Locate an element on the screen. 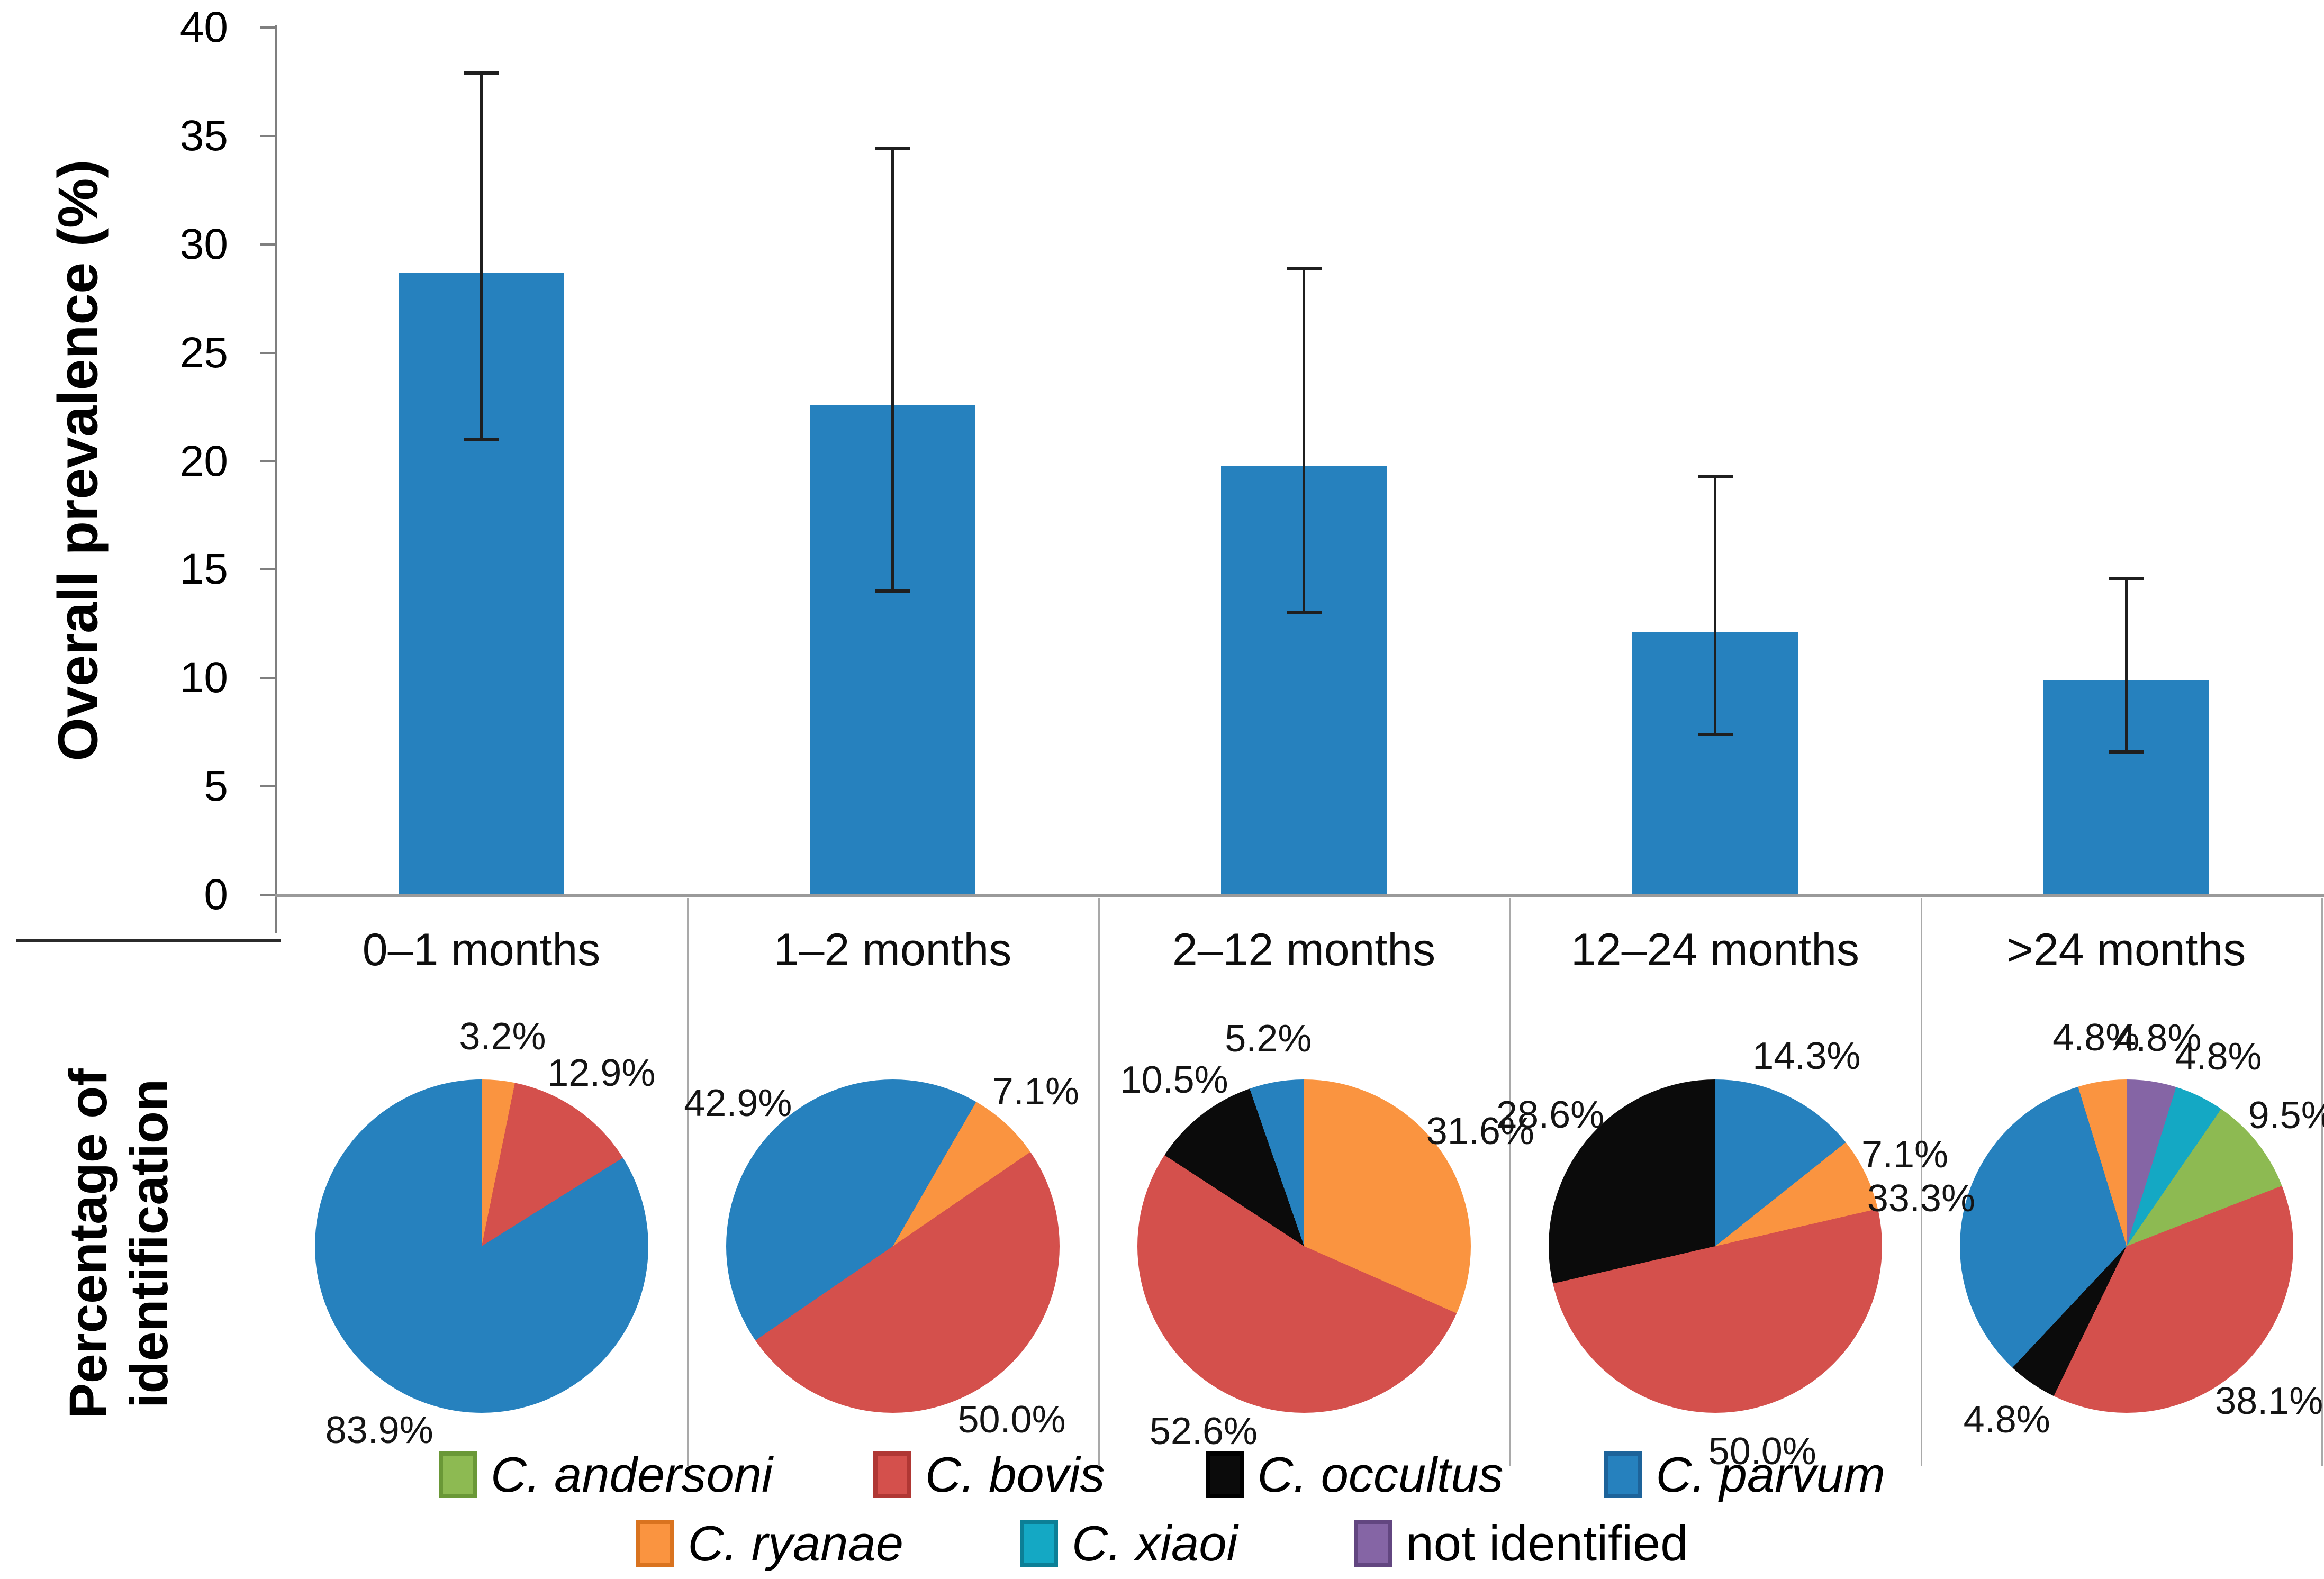  y-tick-label: 25 is located at coordinates (204, 352).